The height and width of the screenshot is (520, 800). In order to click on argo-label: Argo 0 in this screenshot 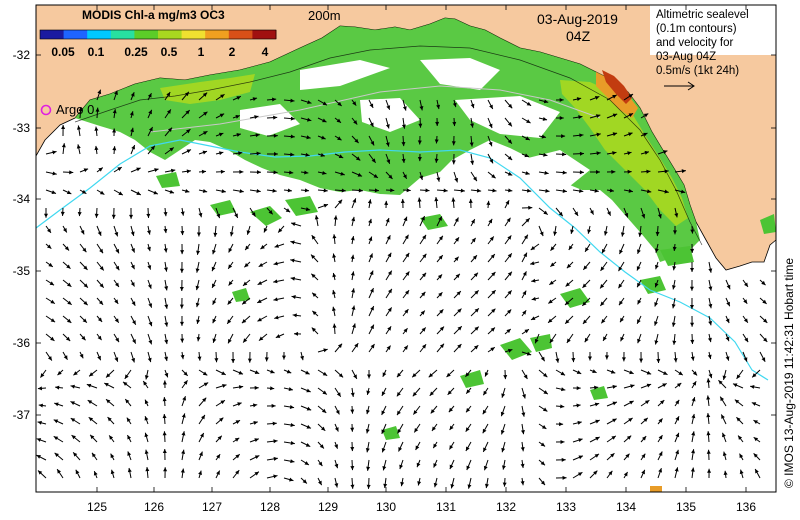, I will do `click(75, 109)`.